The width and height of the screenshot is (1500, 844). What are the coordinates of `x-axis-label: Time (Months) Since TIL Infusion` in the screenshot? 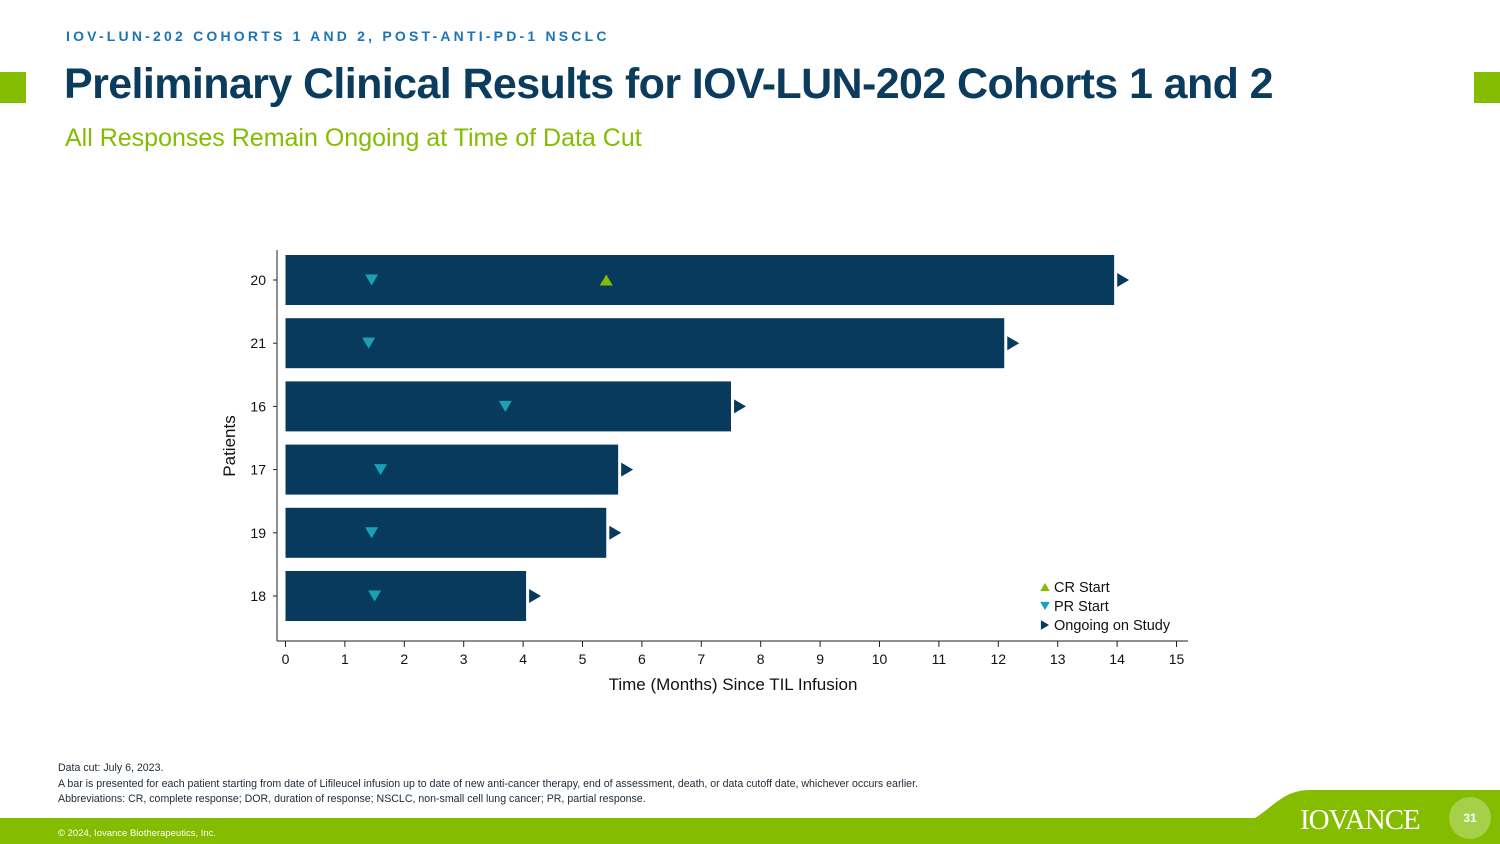 It's located at (733, 684).